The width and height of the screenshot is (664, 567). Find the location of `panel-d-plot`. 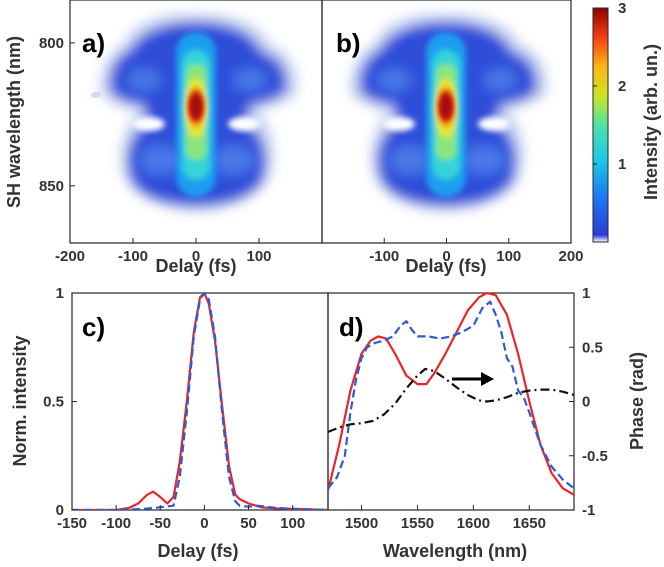

panel-d-plot is located at coordinates (451, 394).